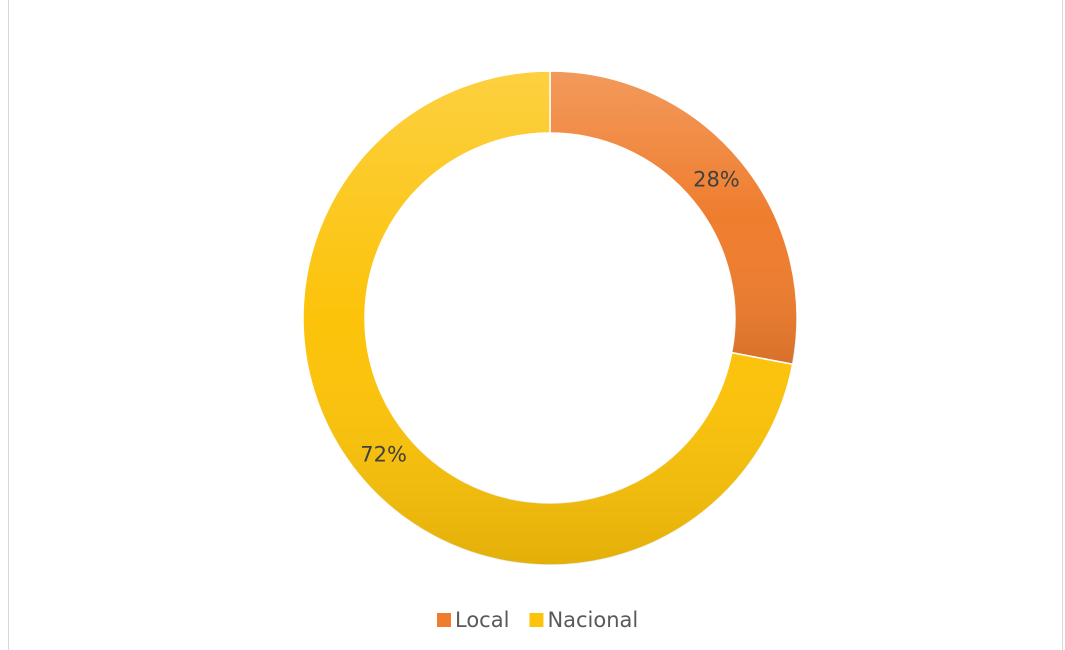  What do you see at coordinates (673, 218) in the screenshot?
I see `donut-slice` at bounding box center [673, 218].